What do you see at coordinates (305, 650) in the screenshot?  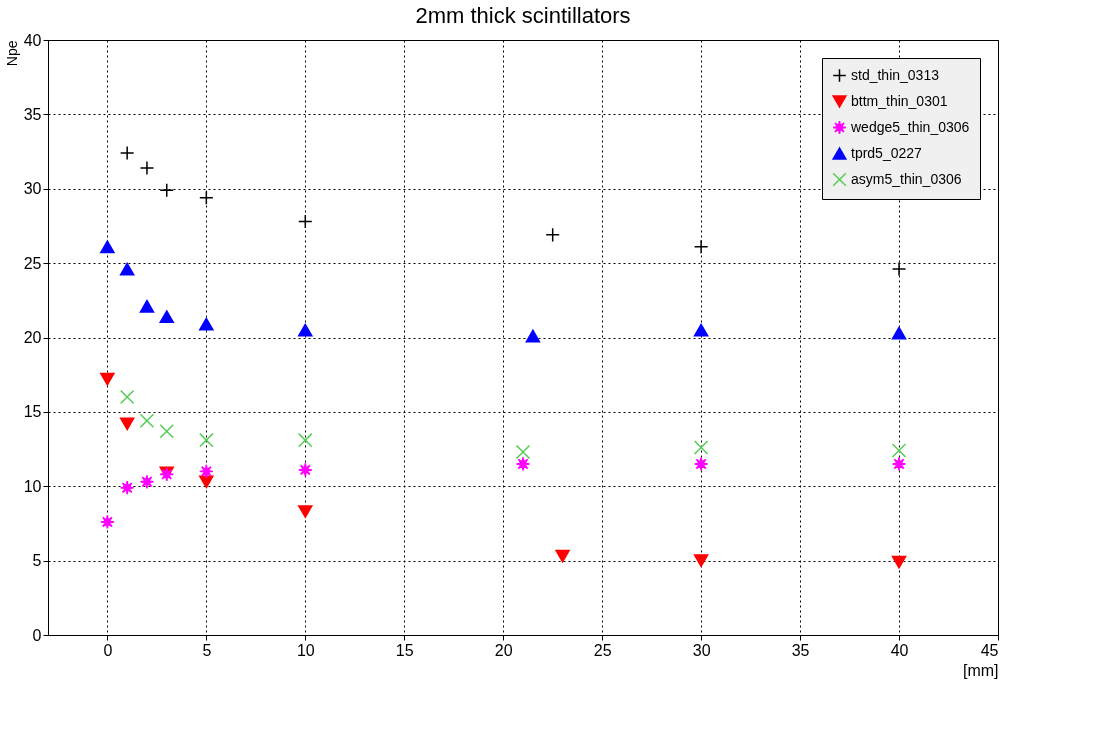 I see `x-tick-label: 10` at bounding box center [305, 650].